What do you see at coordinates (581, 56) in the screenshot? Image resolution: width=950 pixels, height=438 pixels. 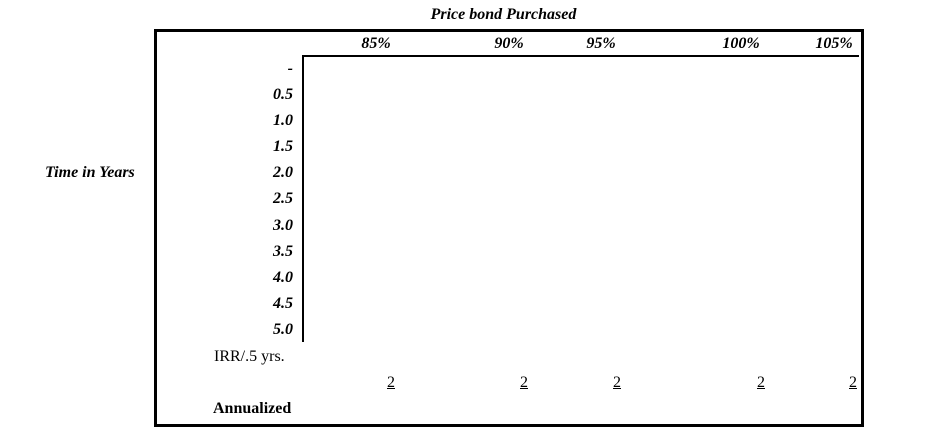 I see `header-divider` at bounding box center [581, 56].